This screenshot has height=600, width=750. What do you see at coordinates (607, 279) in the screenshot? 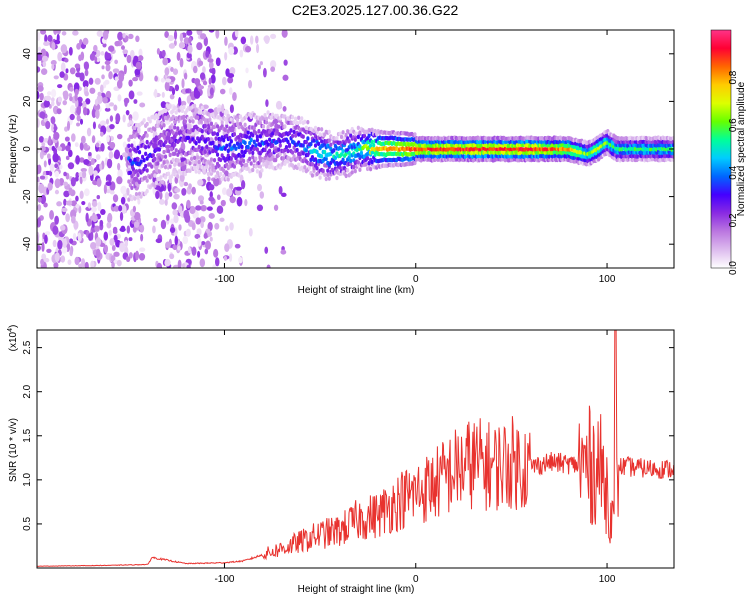
I see `spectrogram-x-tick-label: 100` at bounding box center [607, 279].